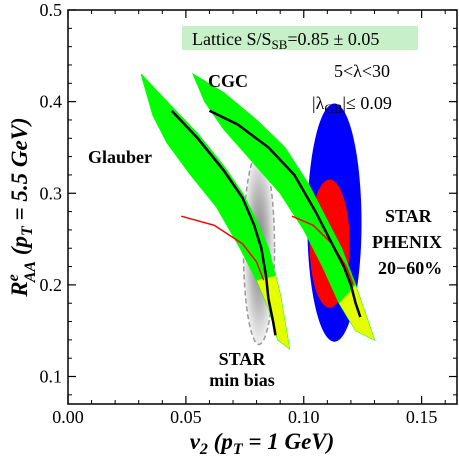 The width and height of the screenshot is (459, 460). I want to click on star-minbias-label-1: STAR, so click(243, 359).